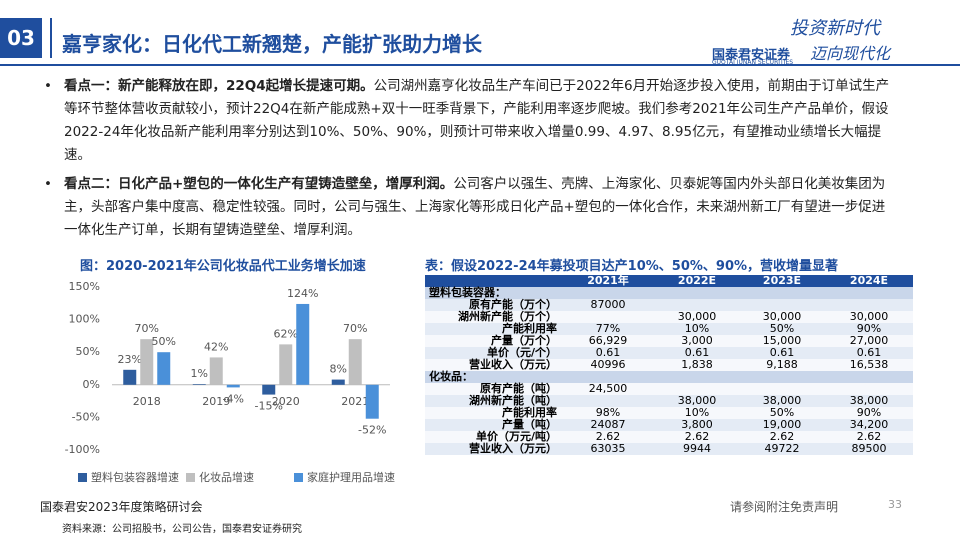 Image resolution: width=960 pixels, height=540 pixels. Describe the element at coordinates (147, 328) in the screenshot. I see `value-label: 70%` at that location.